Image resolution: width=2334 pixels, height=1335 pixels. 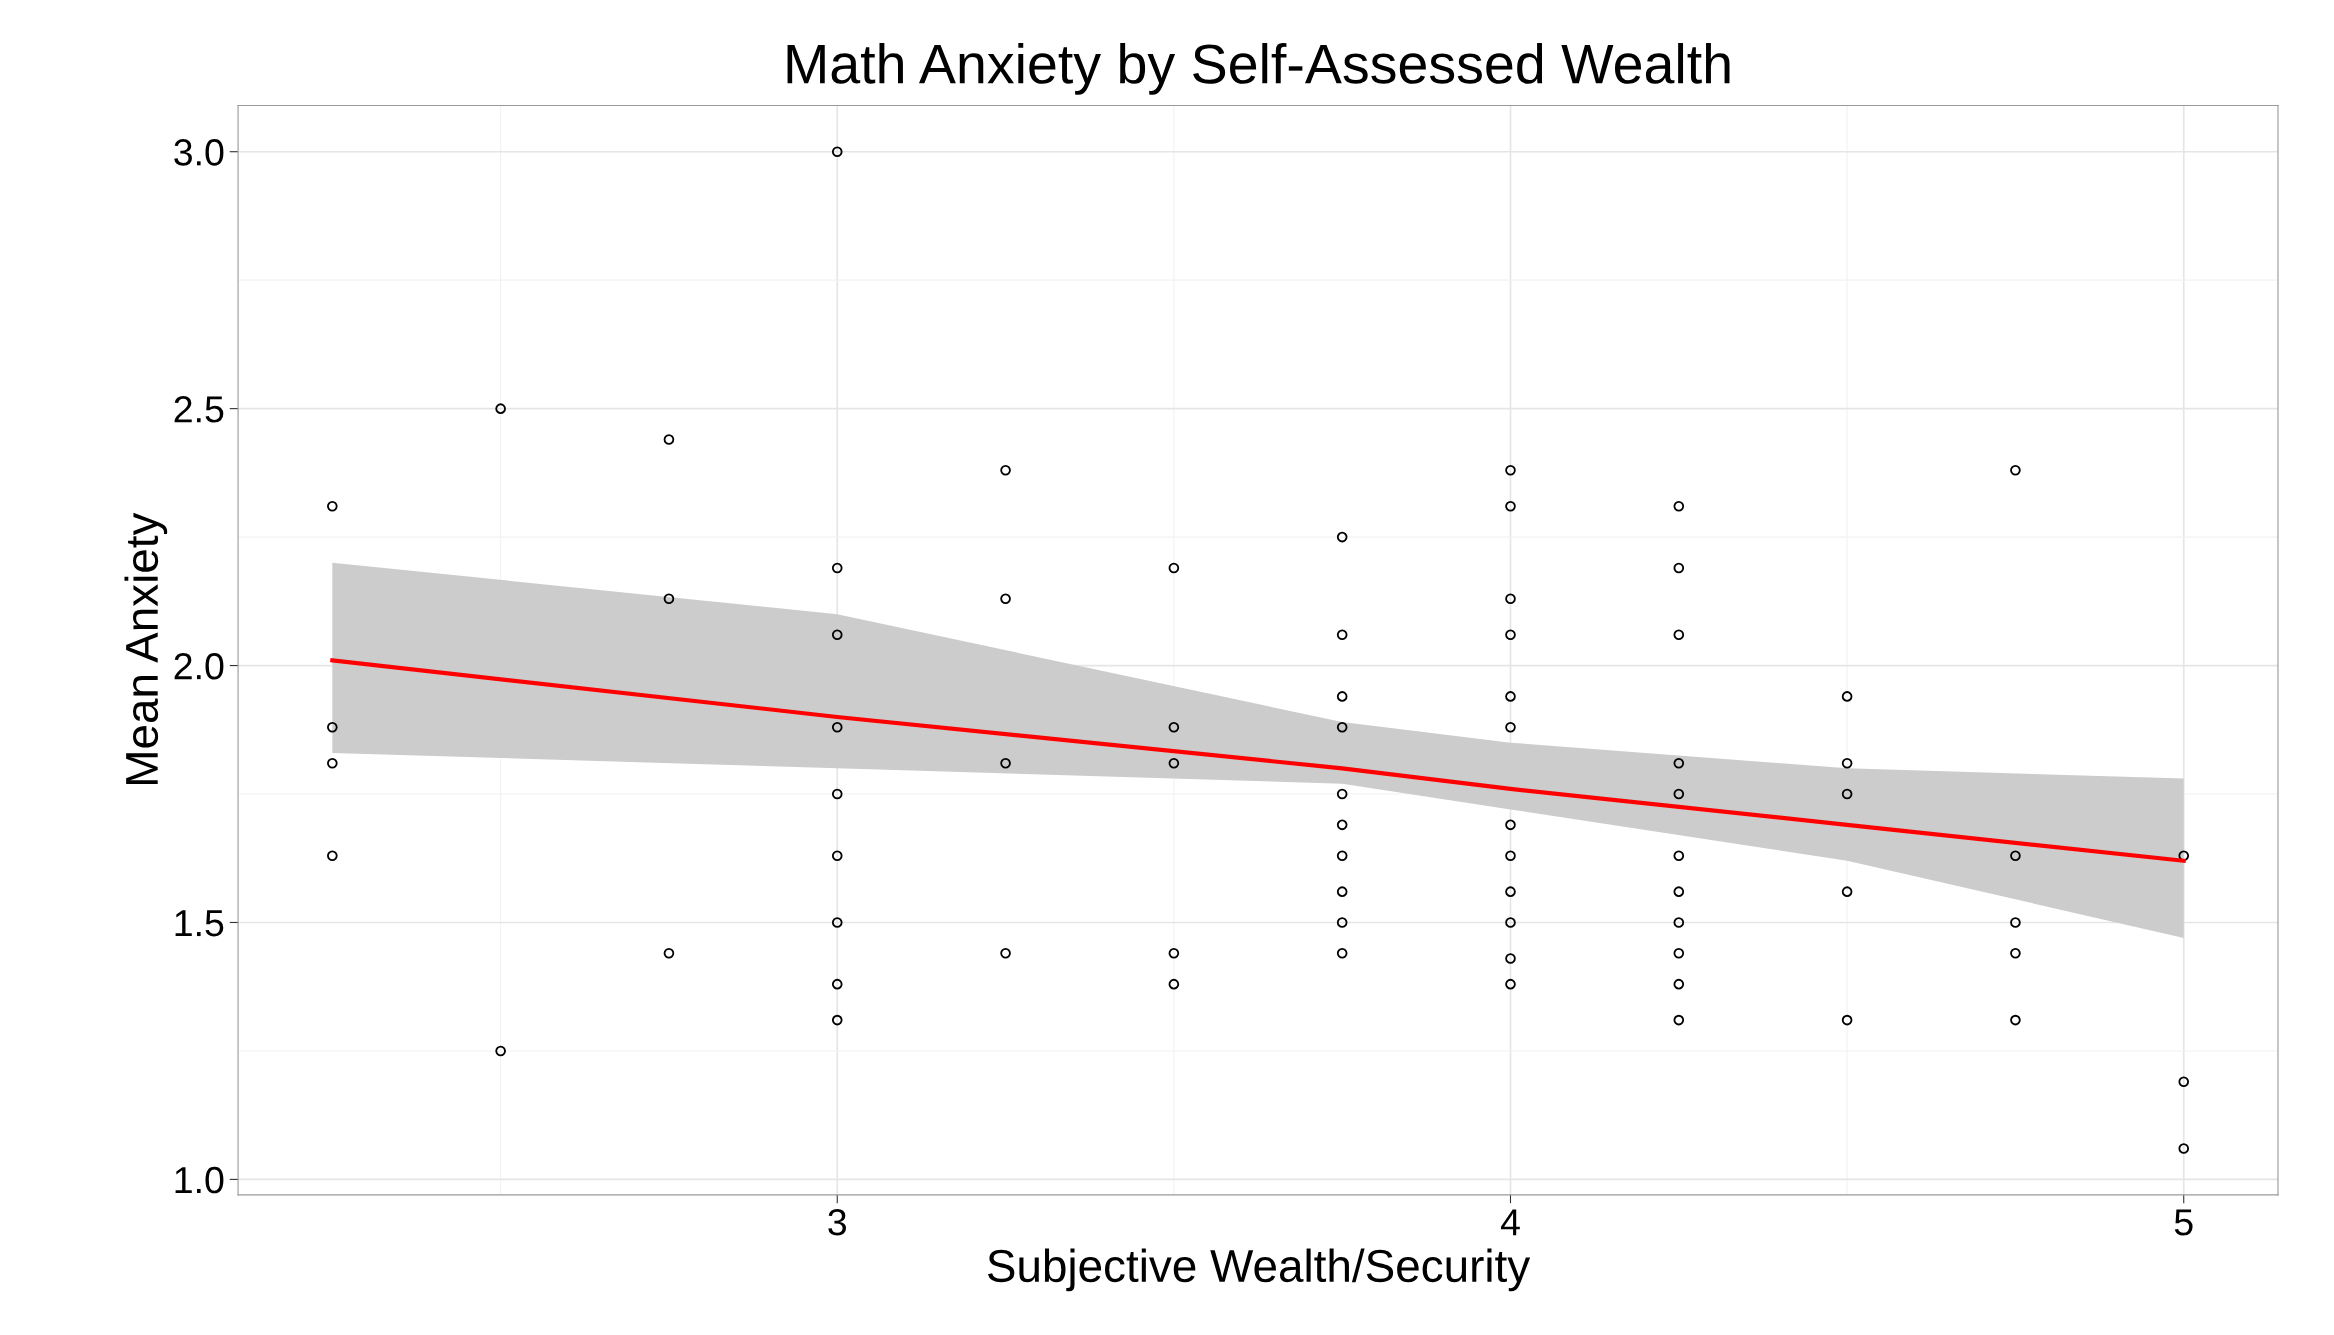 I want to click on chart-title: Math Anxiety by Self-Assessed Wealth, so click(x=1258, y=68).